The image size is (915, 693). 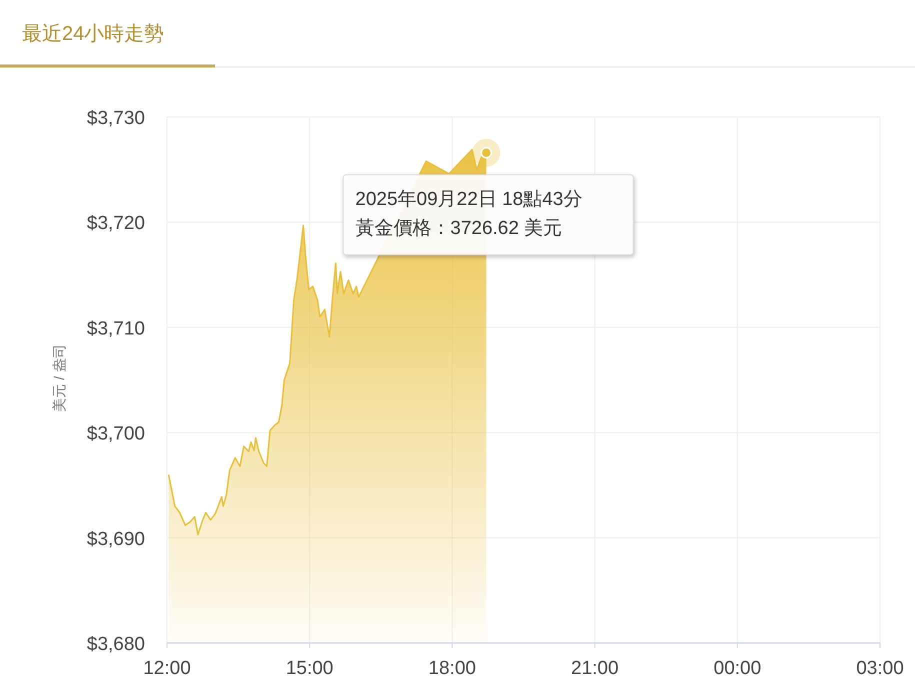 What do you see at coordinates (93, 34) in the screenshot?
I see `title: 最近24小時走勢` at bounding box center [93, 34].